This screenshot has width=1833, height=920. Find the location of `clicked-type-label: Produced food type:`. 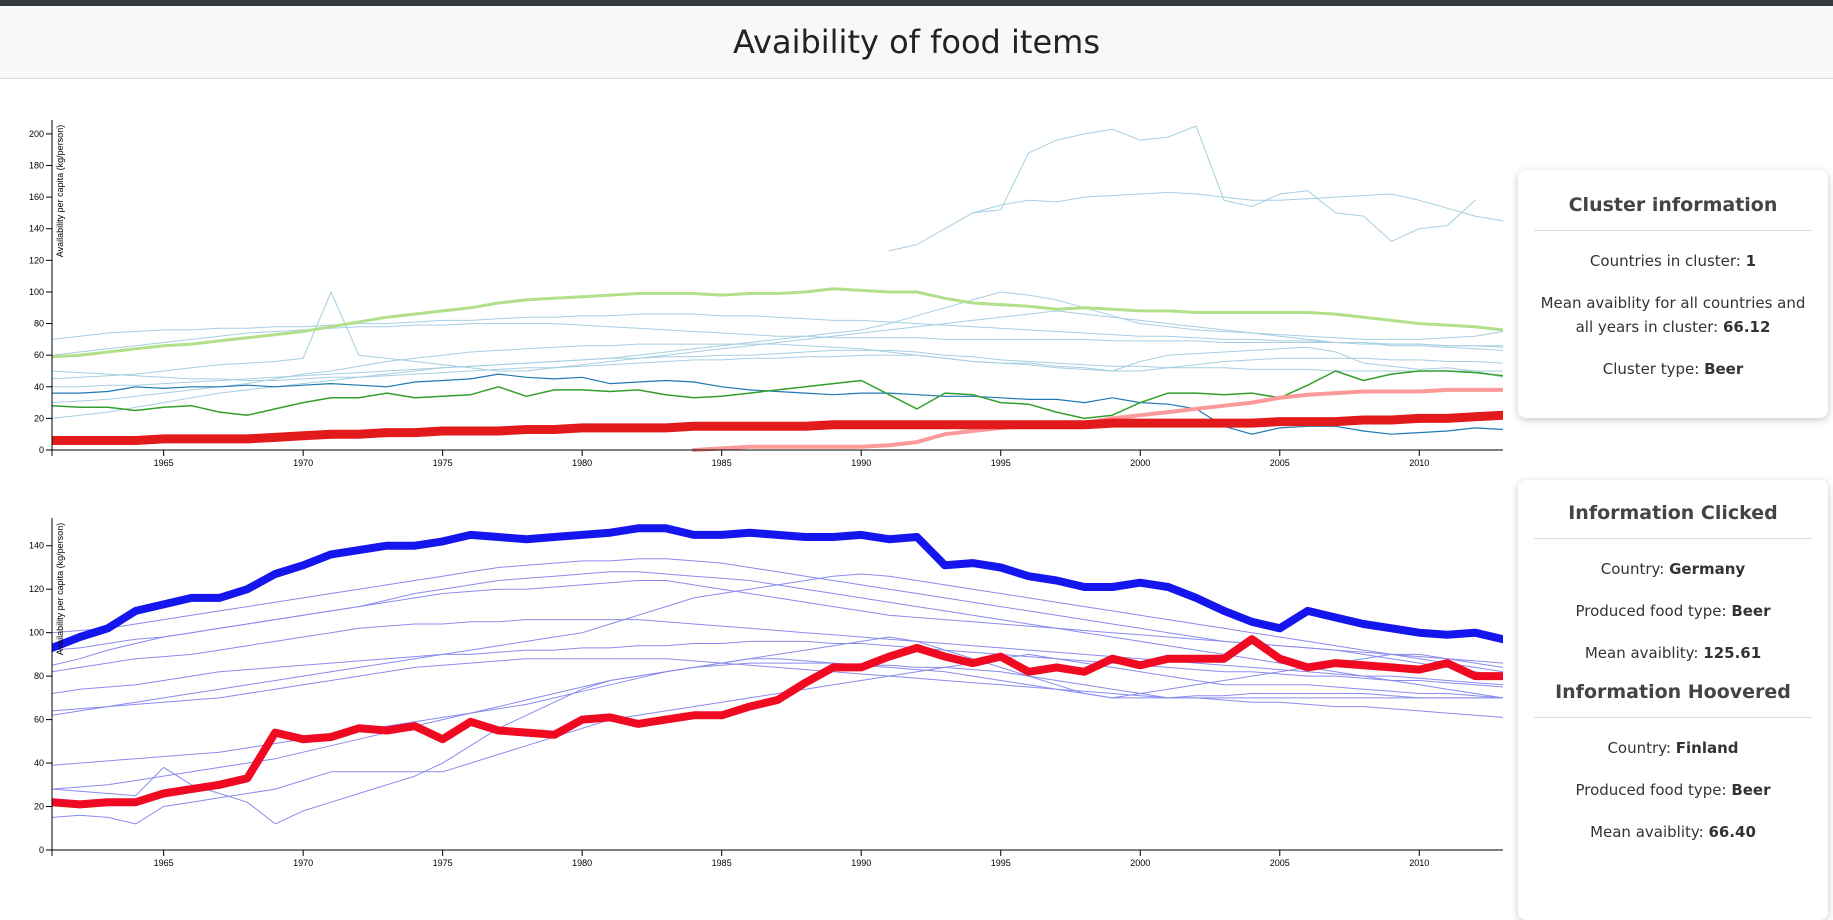

clicked-type-label: Produced food type: is located at coordinates (1653, 611).